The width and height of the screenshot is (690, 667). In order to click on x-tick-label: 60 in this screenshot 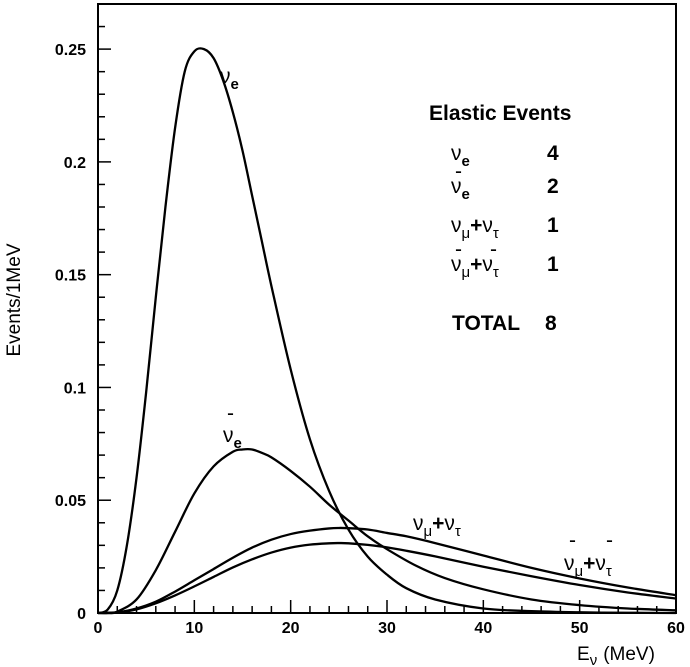, I will do `click(676, 628)`.